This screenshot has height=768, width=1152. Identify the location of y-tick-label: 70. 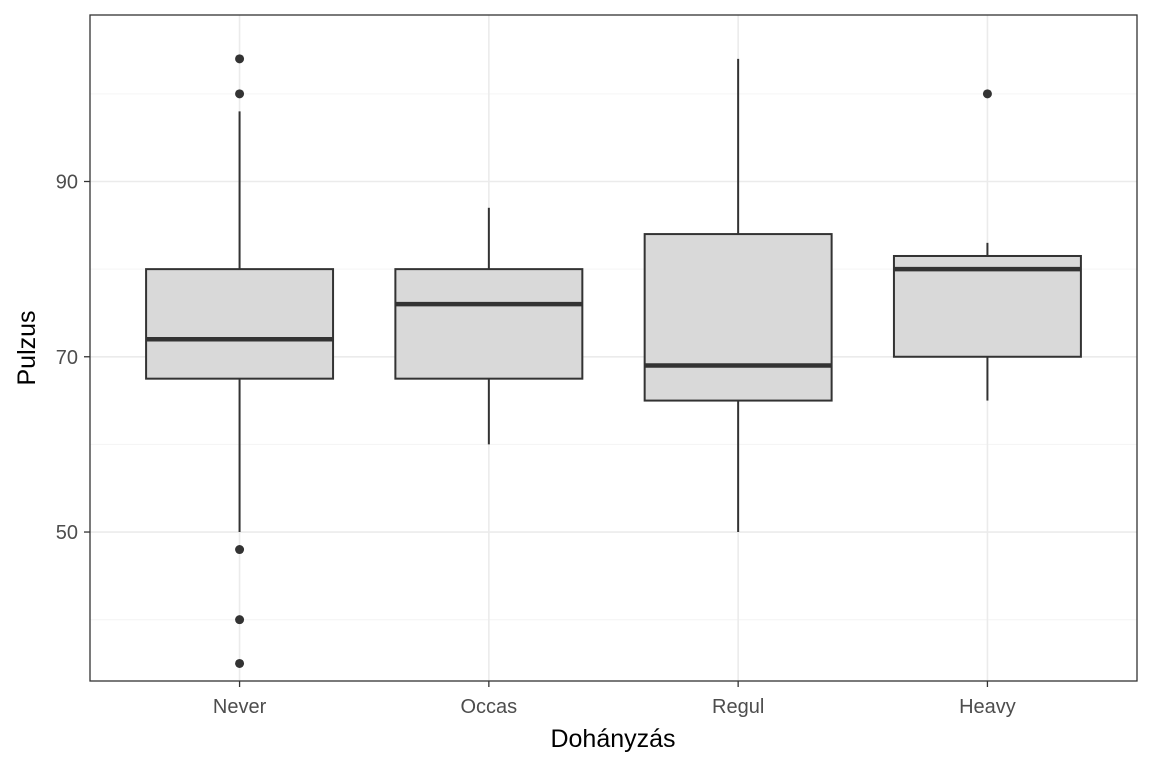
(67, 358).